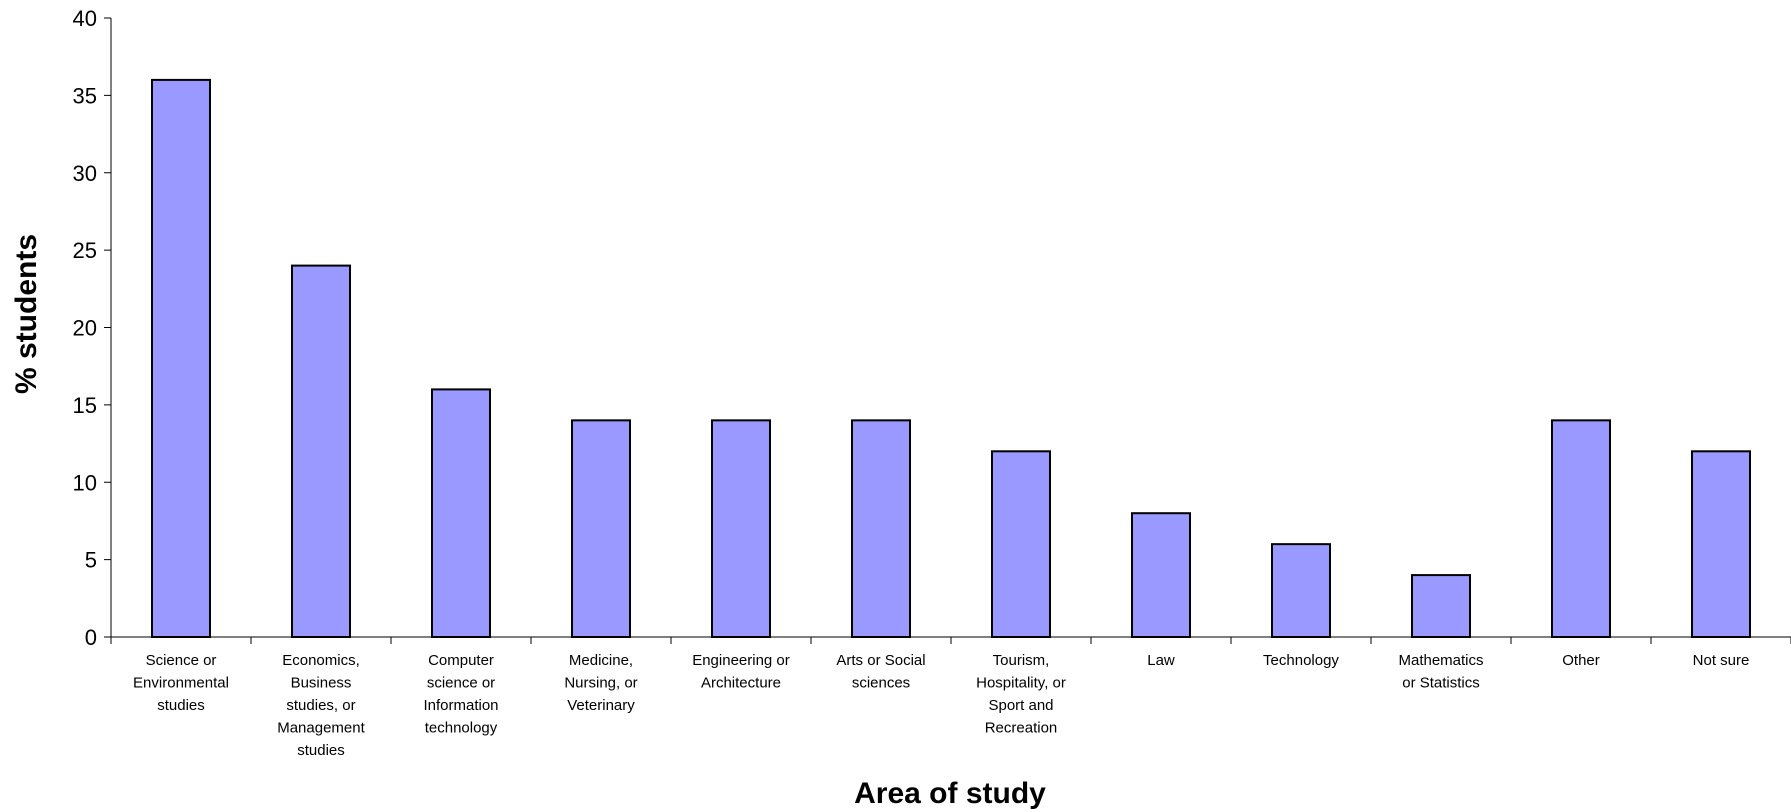 This screenshot has height=812, width=1791. I want to click on x-category-label: Technology, so click(1301, 660).